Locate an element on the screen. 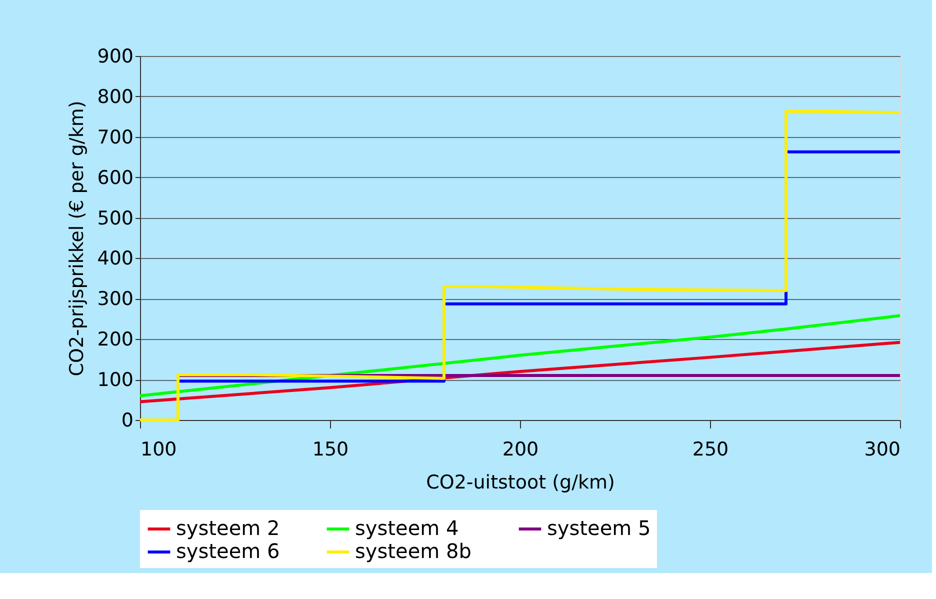 The width and height of the screenshot is (936, 599). legend-label: systeem 8b is located at coordinates (413, 551).